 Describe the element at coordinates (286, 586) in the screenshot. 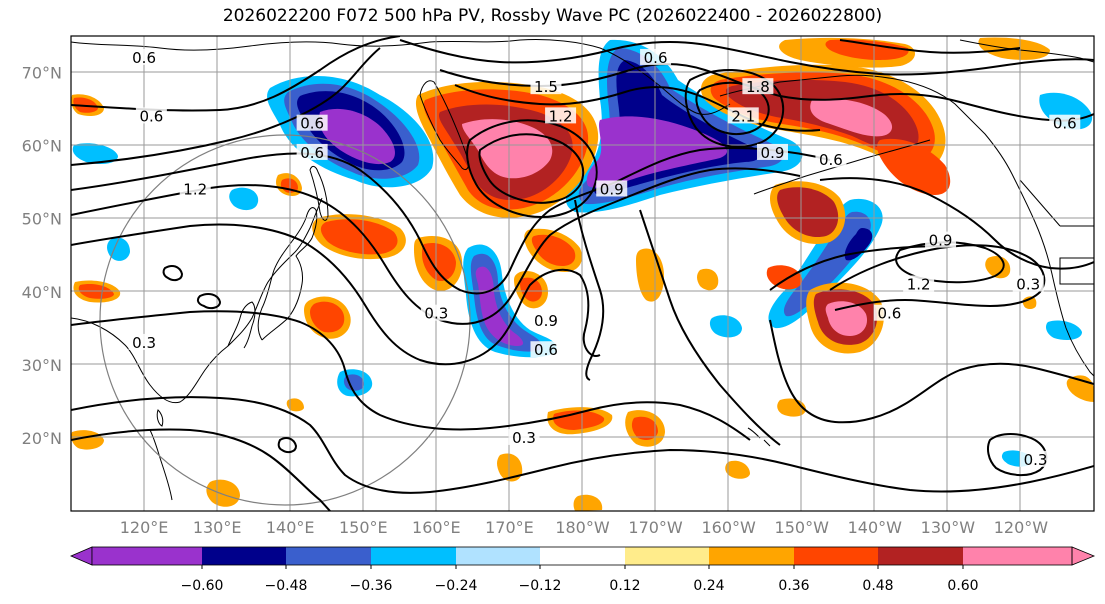

I see `colorbar-tick-label: −0.48` at that location.